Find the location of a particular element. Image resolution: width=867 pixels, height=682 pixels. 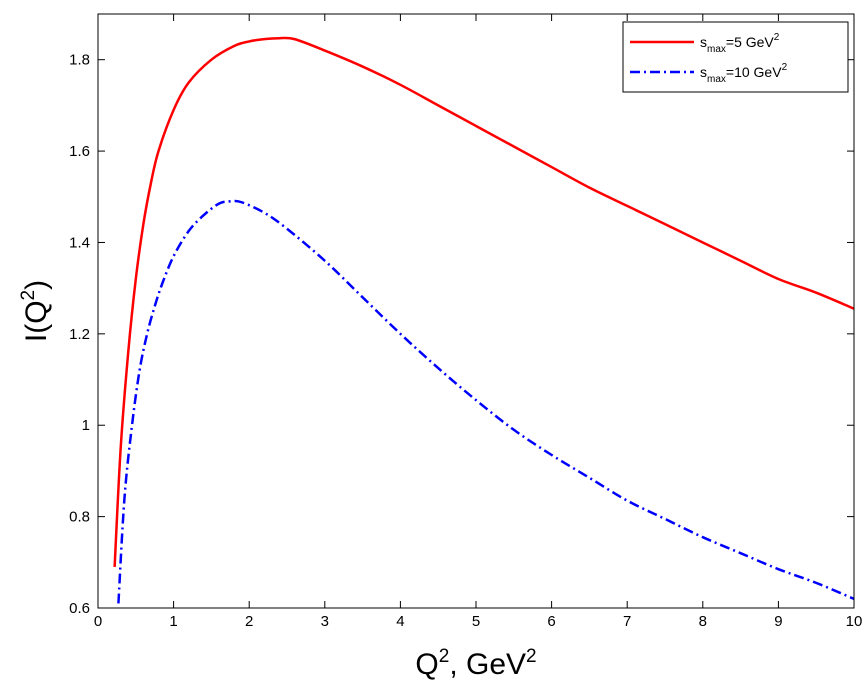

x-tick-label: 8 is located at coordinates (703, 621).